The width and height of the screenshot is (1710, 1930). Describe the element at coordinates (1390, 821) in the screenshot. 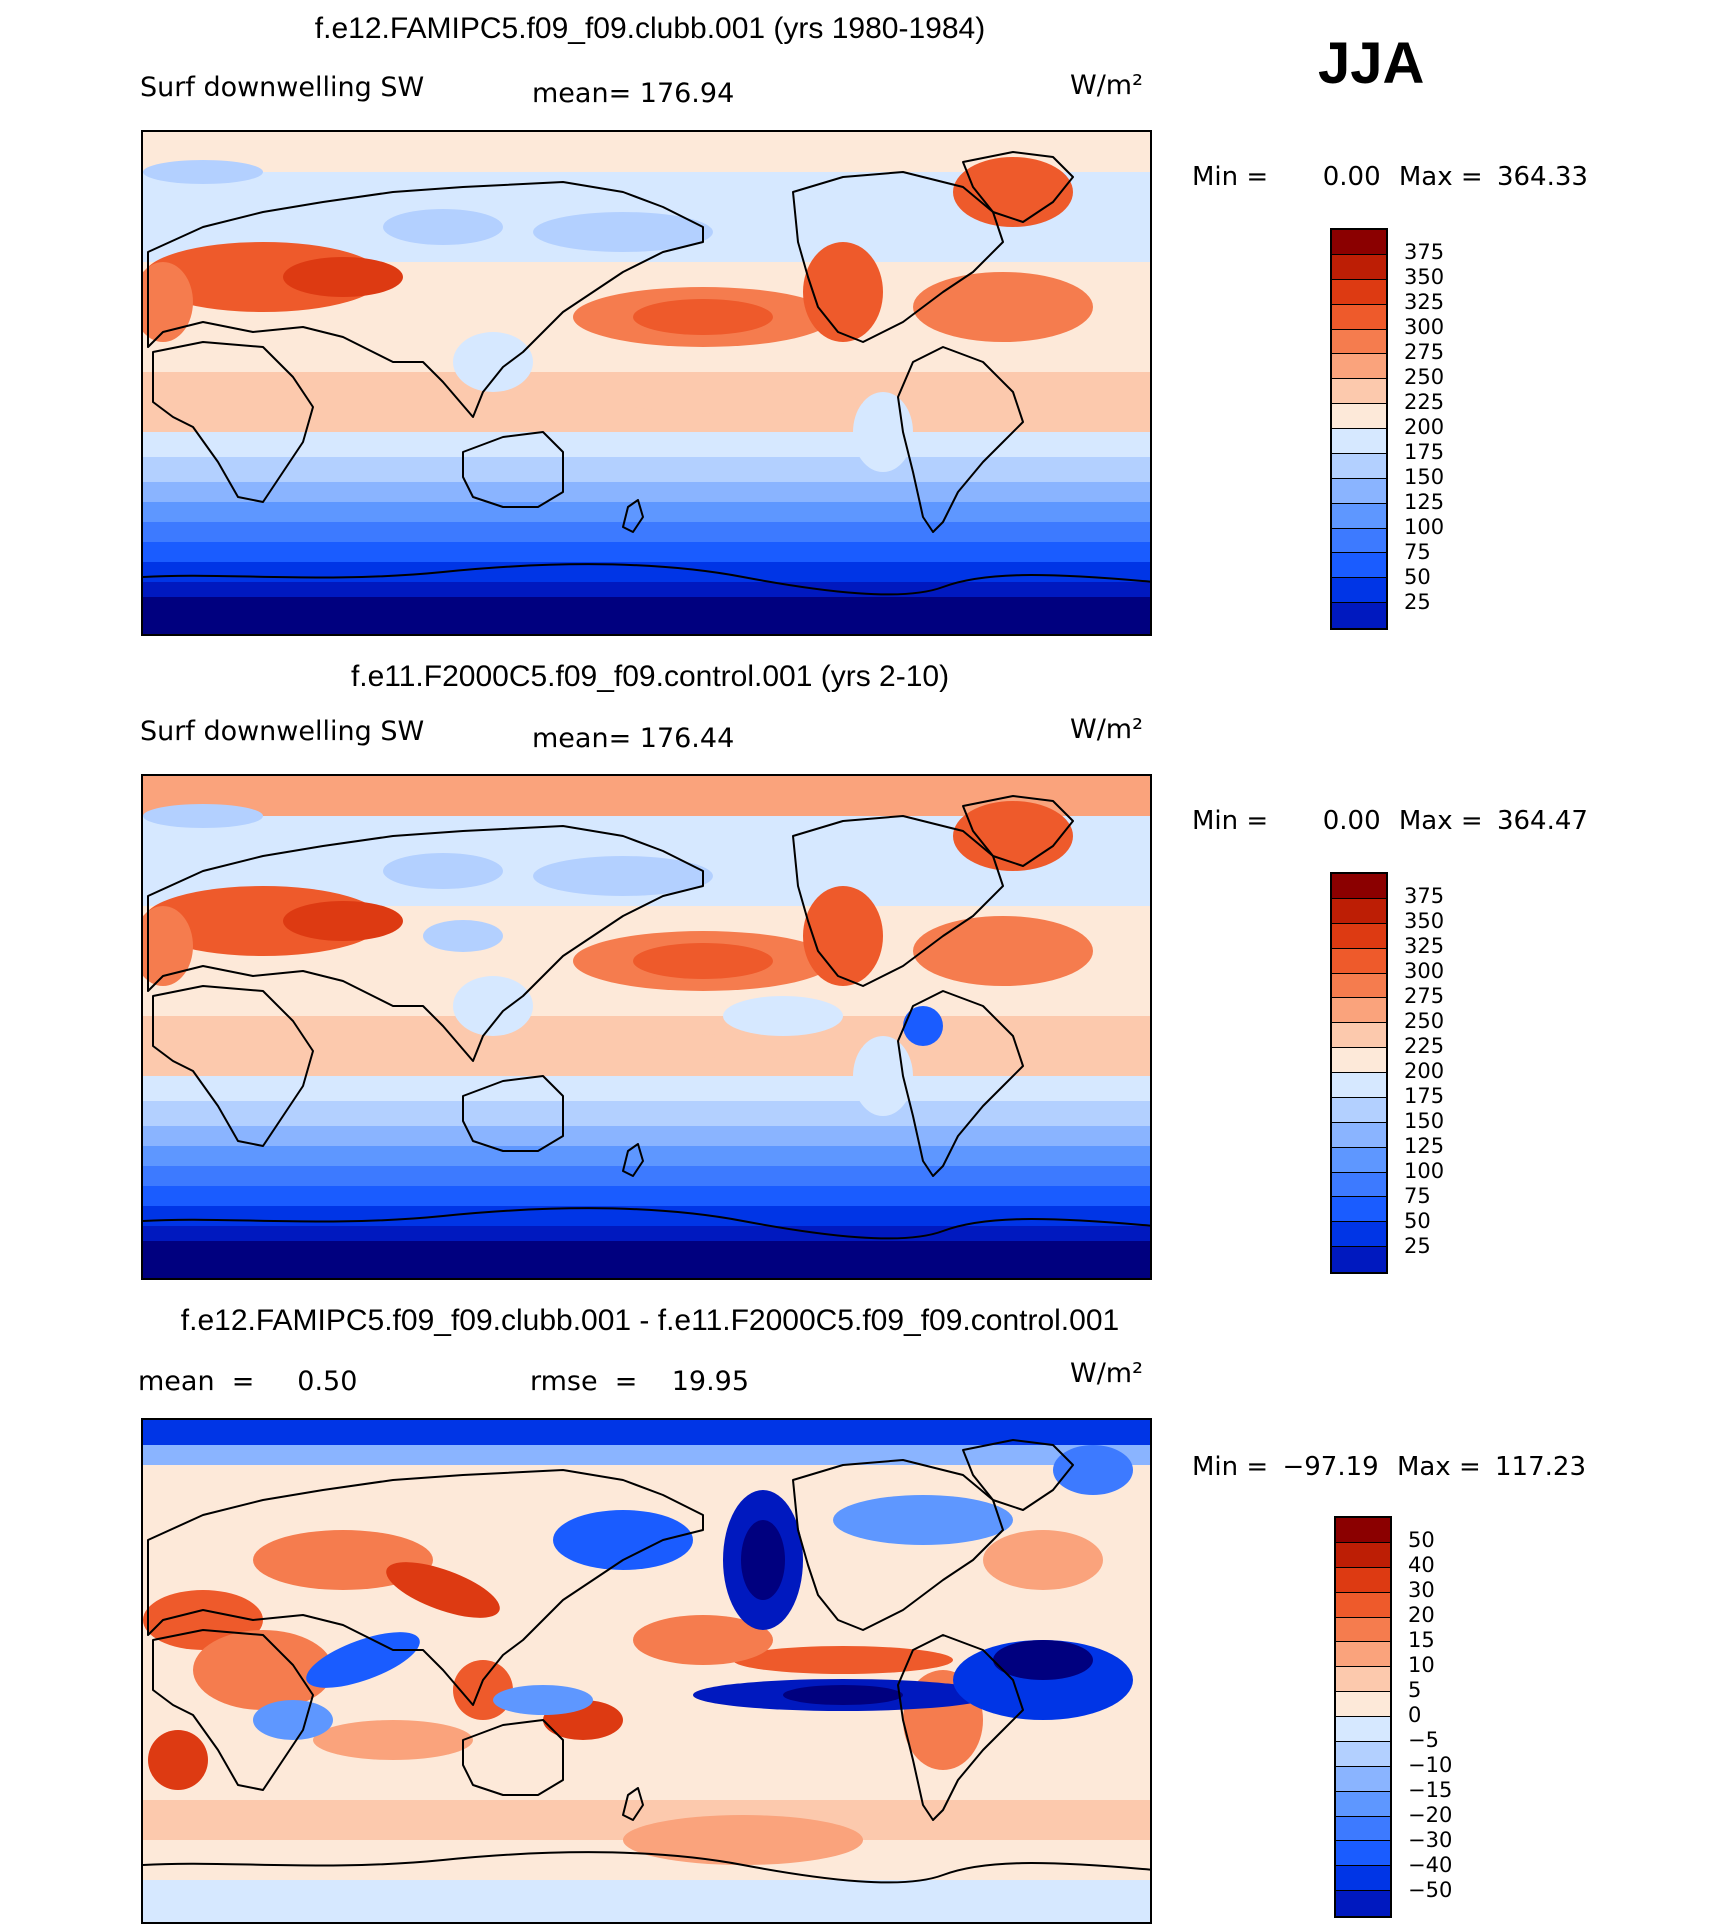

I see `panel-2-minmax: Min = 0.00 Max = 364.47` at that location.